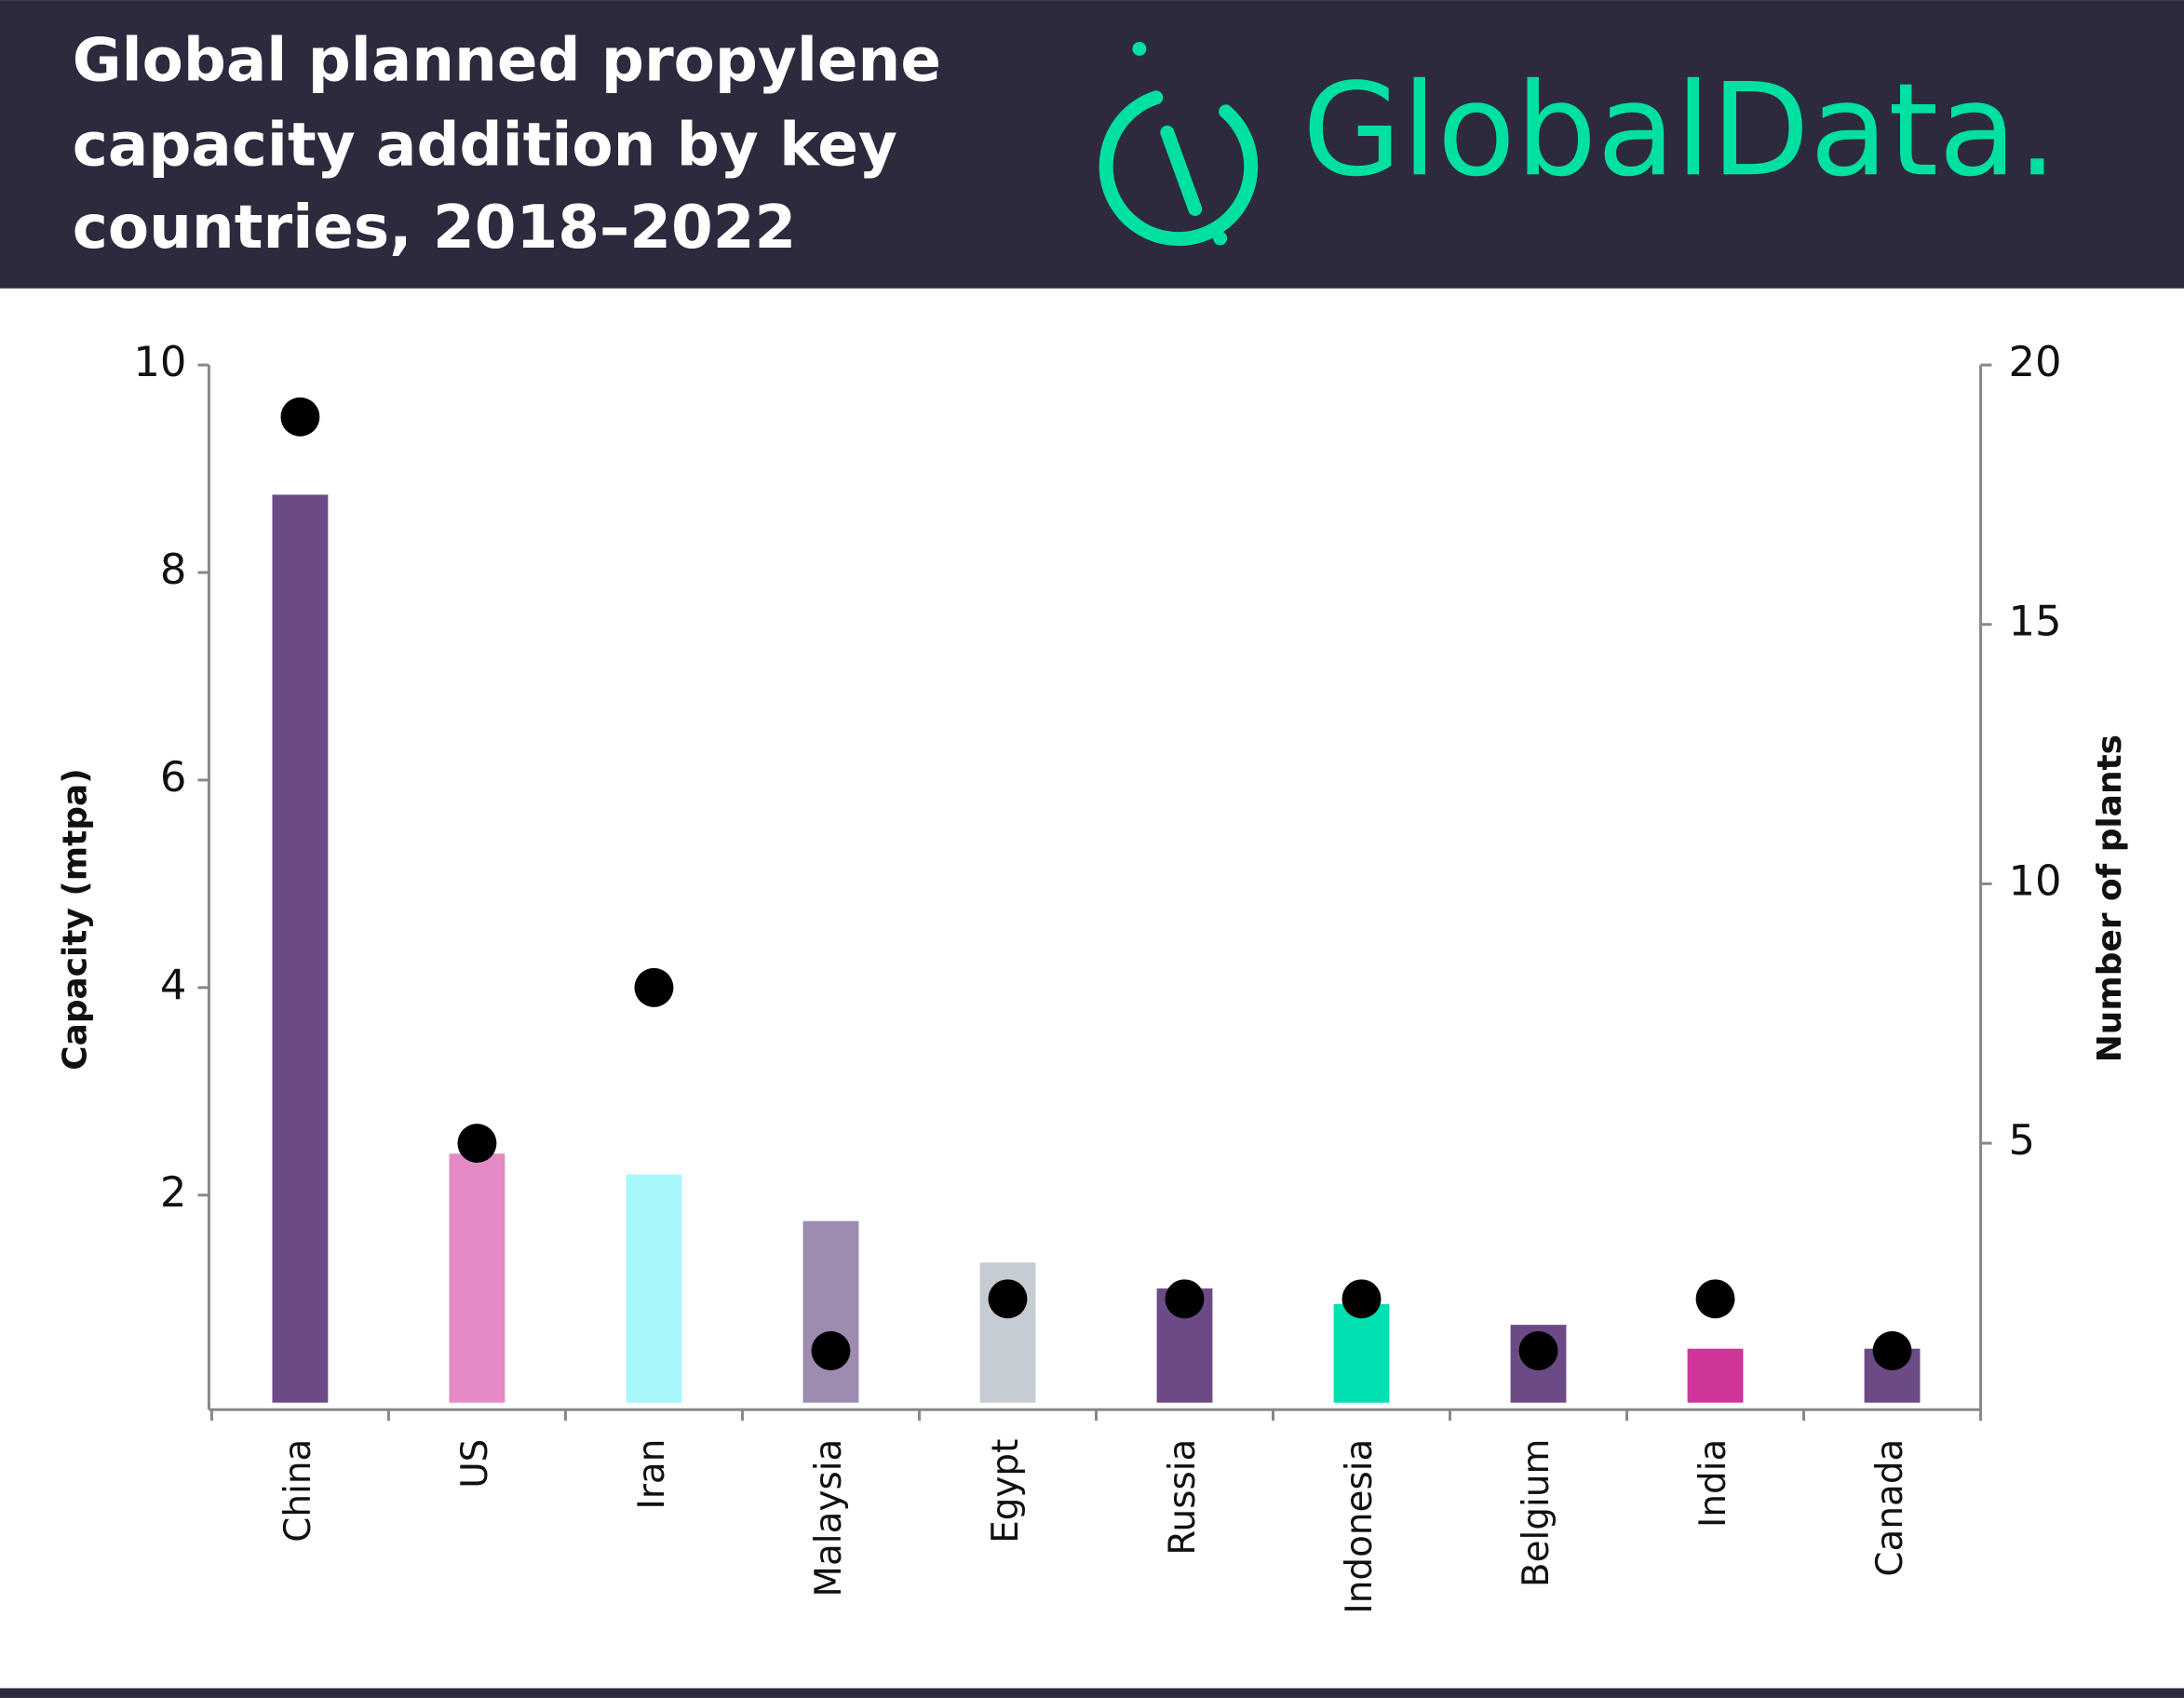 This screenshot has height=1698, width=2184. Describe the element at coordinates (2034, 621) in the screenshot. I see `y2-tick-label: 15` at that location.